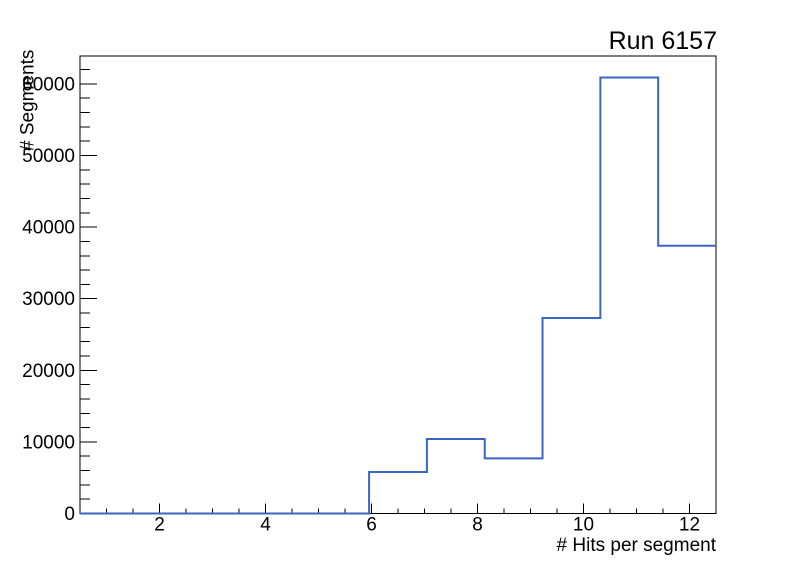 Image resolution: width=796 pixels, height=572 pixels. What do you see at coordinates (477, 525) in the screenshot?
I see `x-tick-label: 8` at bounding box center [477, 525].